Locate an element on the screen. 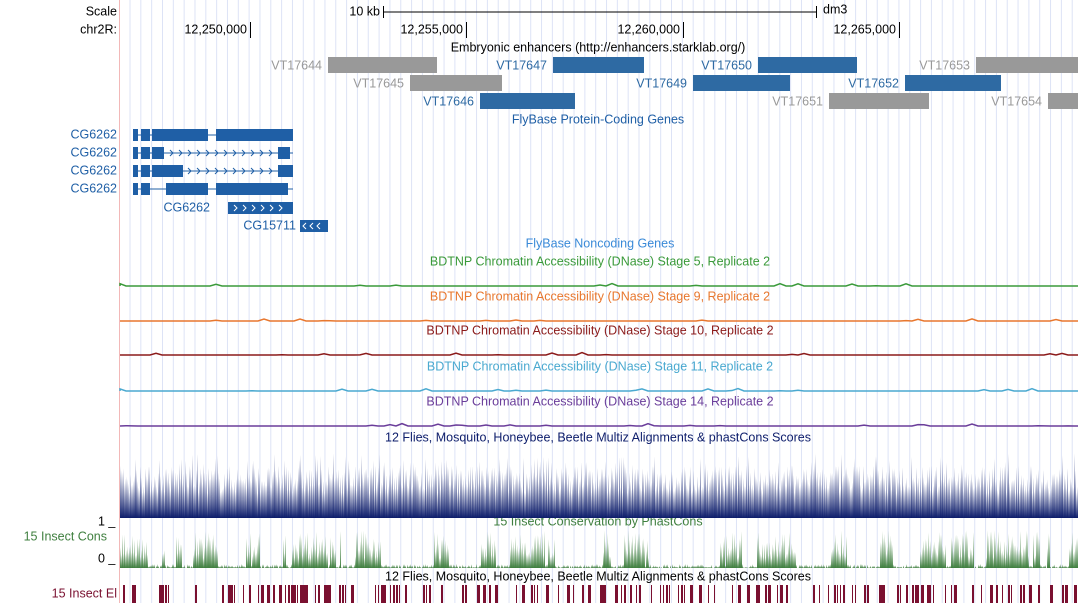 The height and width of the screenshot is (603, 1078). assembly-label: dm3 is located at coordinates (835, 9).